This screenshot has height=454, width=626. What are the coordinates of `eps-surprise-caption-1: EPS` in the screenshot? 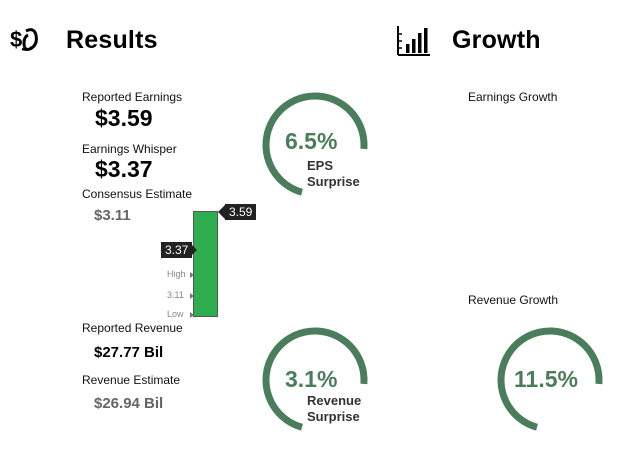 It's located at (320, 165).